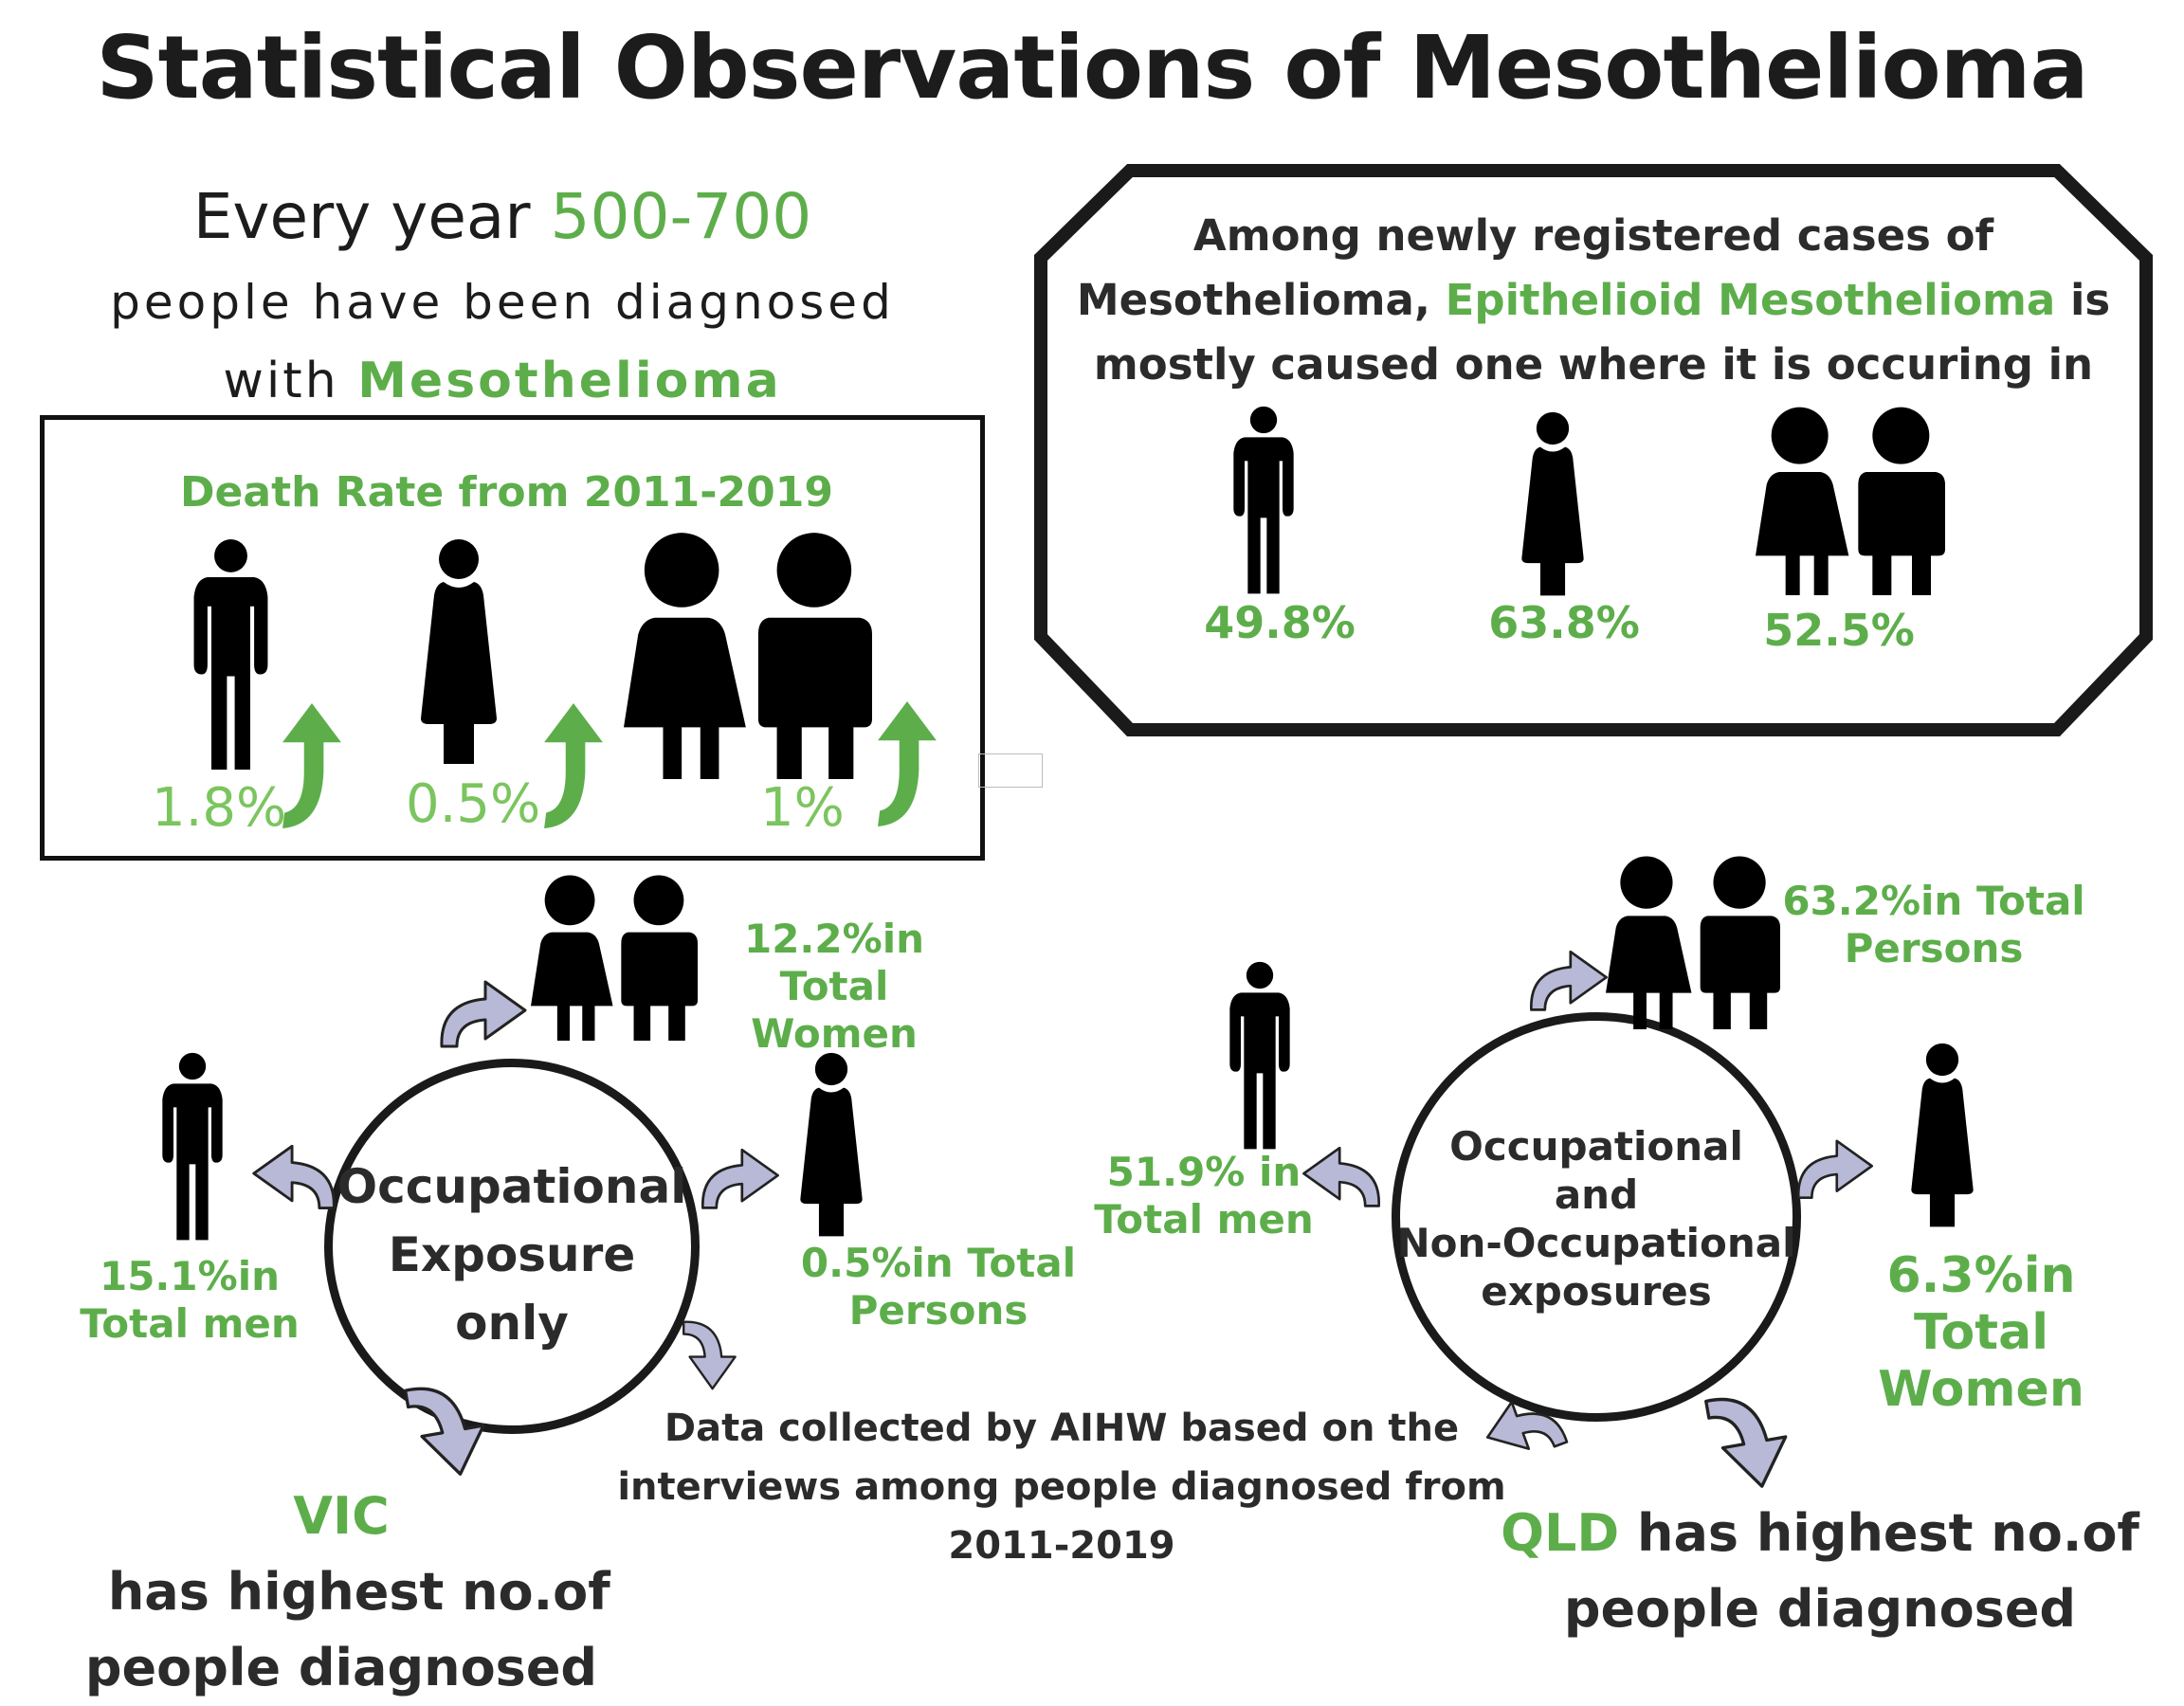  I want to click on occupational-women-line-2: Women, so click(834, 1033).